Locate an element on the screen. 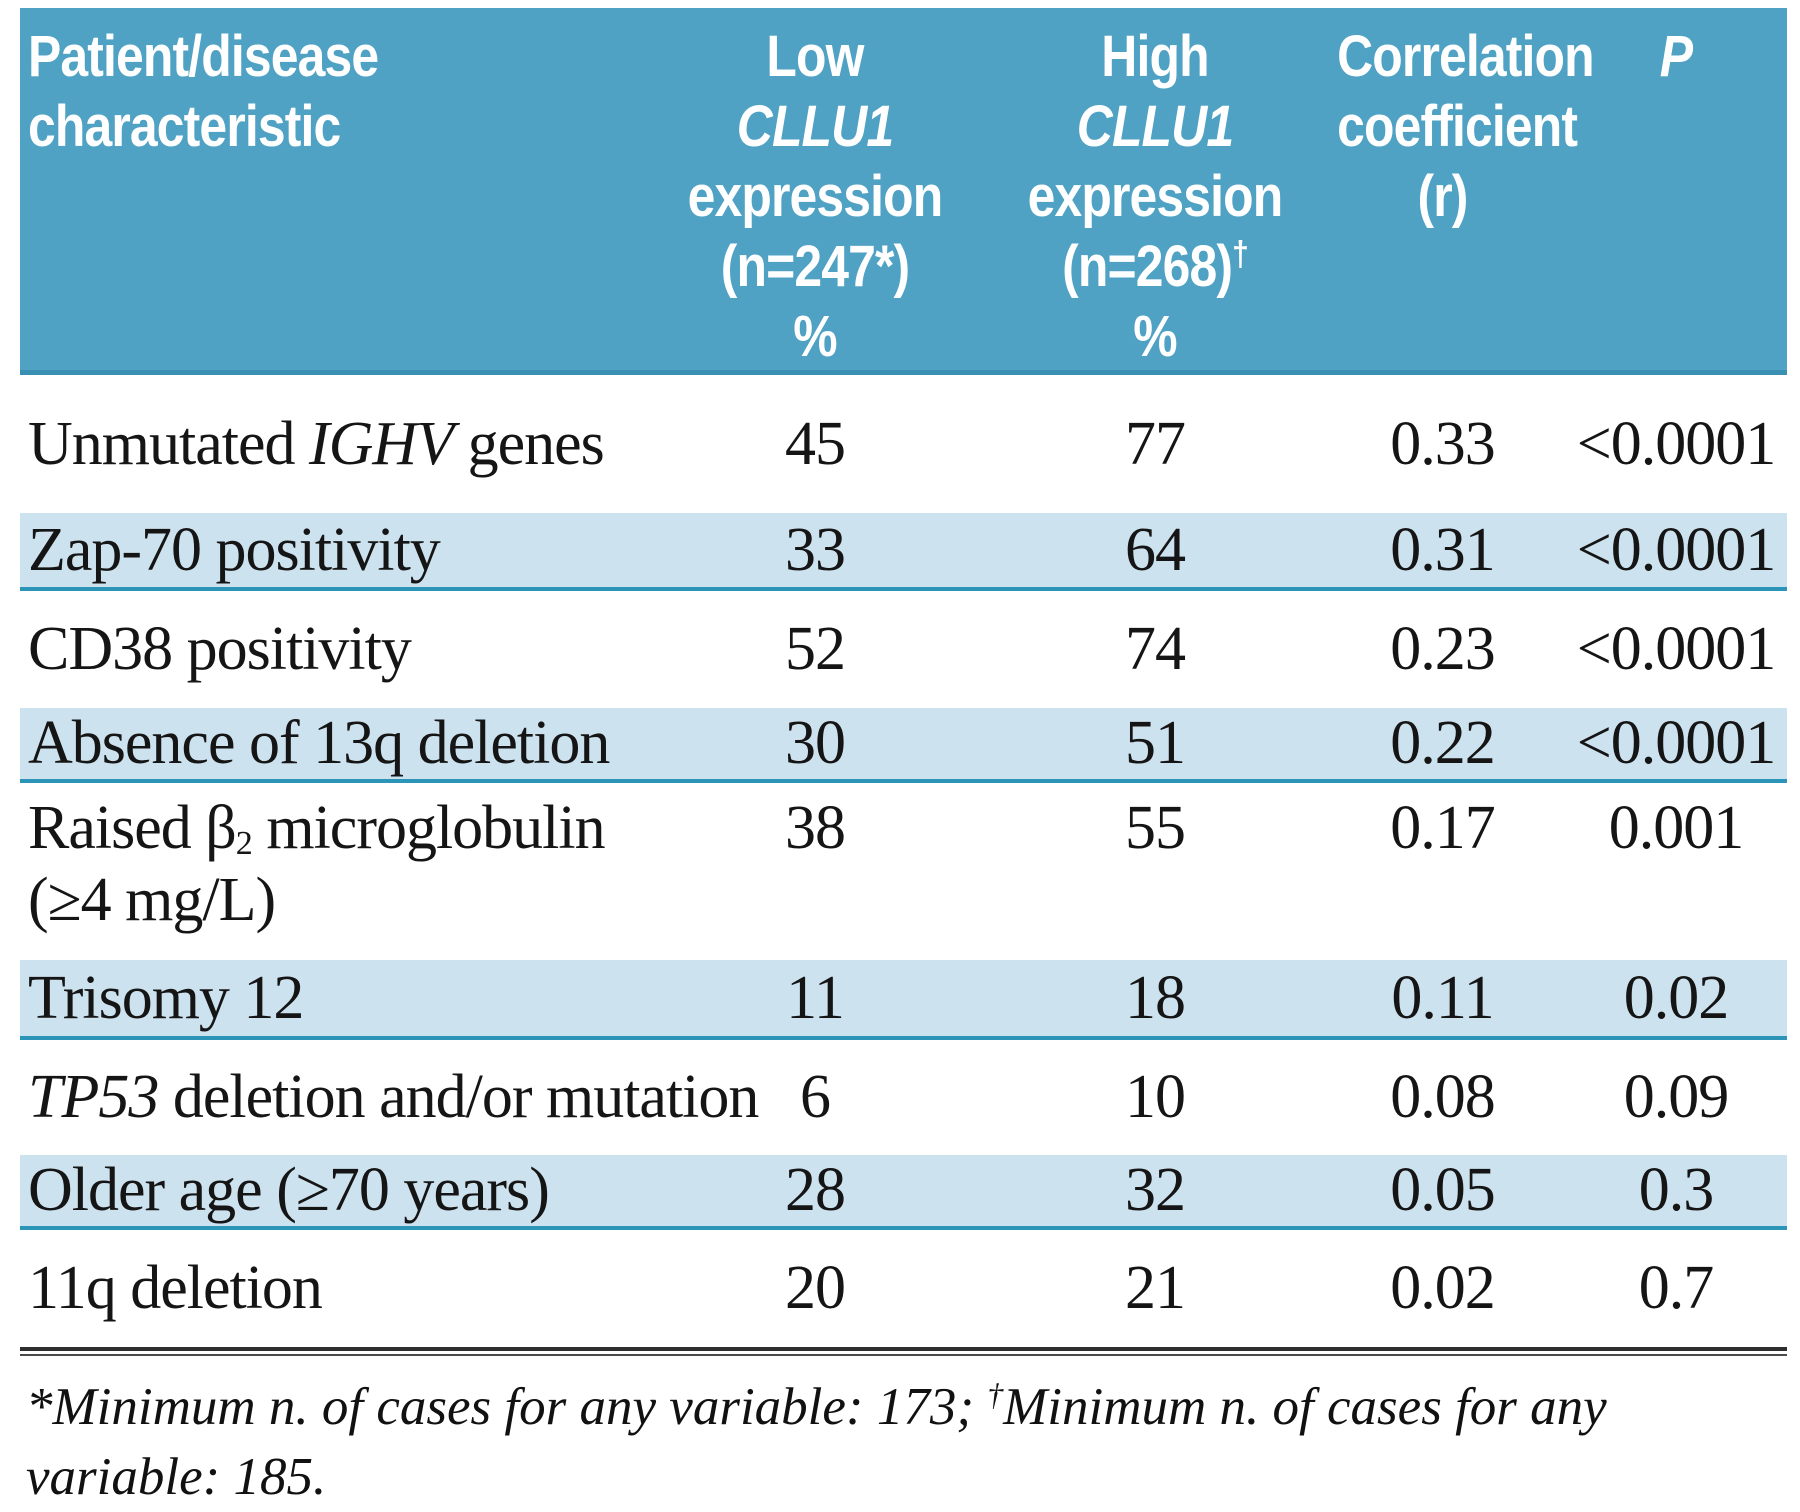  low-value: 38 is located at coordinates (815, 828).